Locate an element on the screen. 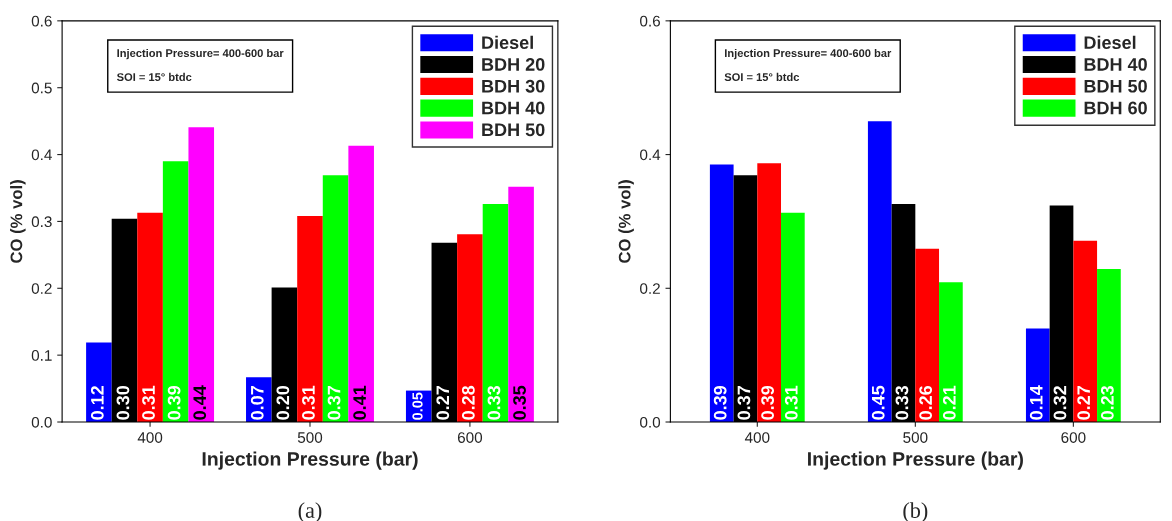 This screenshot has width=1172, height=521. data-label: 0.20 is located at coordinates (283, 403).